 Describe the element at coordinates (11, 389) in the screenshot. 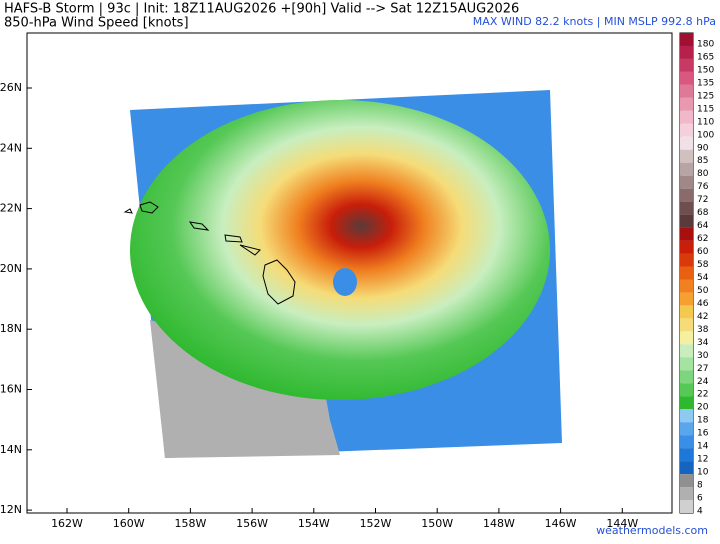

I see `lat-label: 16N` at that location.